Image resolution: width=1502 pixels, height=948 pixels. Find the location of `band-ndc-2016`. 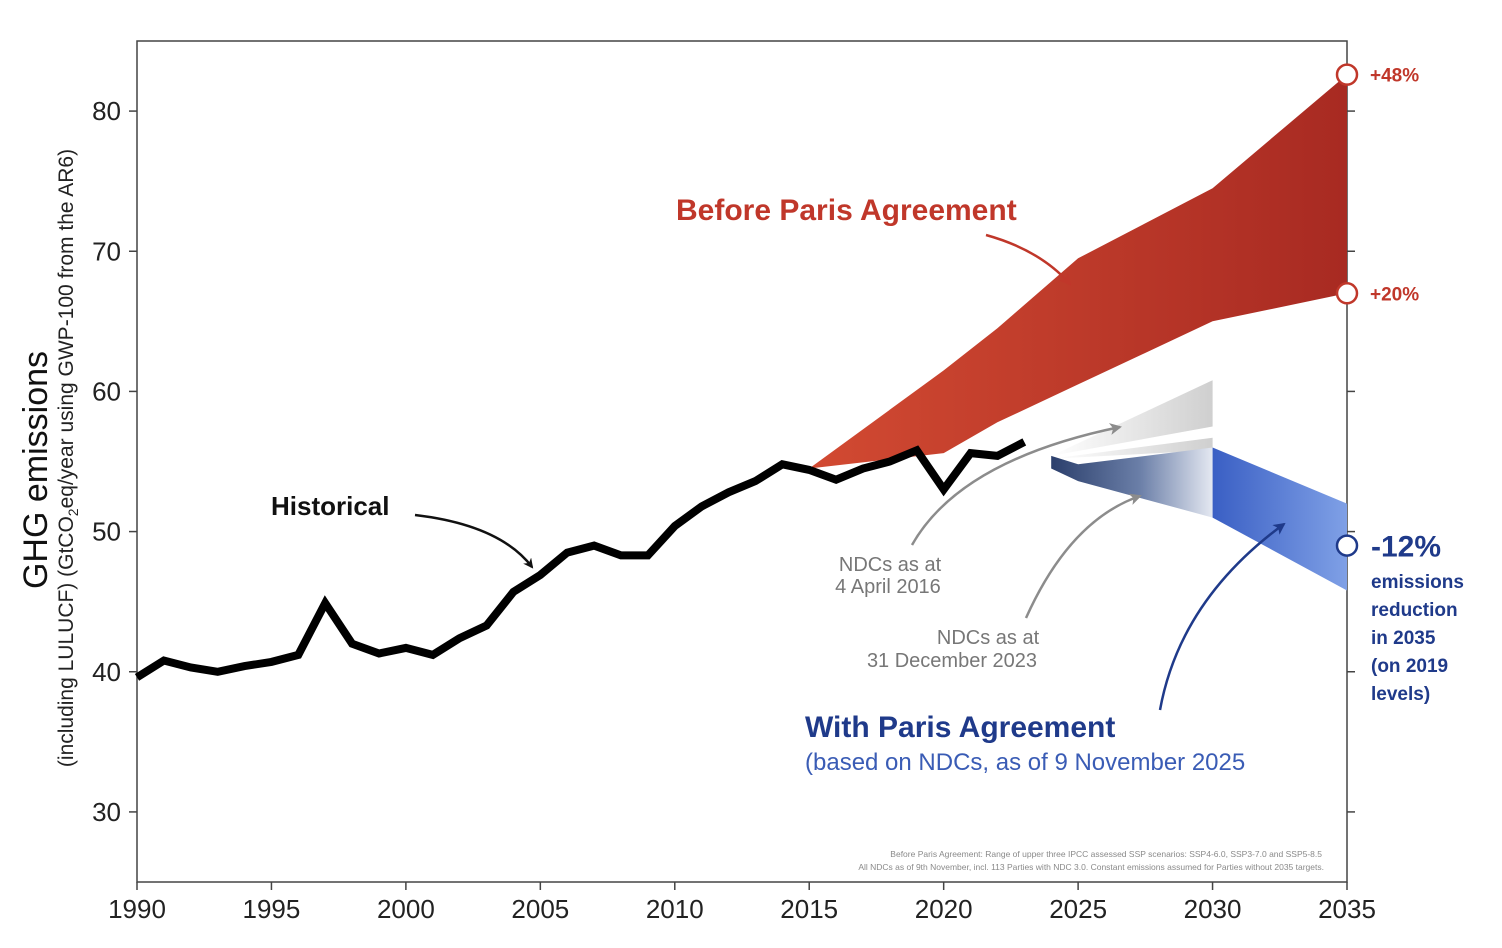

band-ndc-2016 is located at coordinates (1132, 418).